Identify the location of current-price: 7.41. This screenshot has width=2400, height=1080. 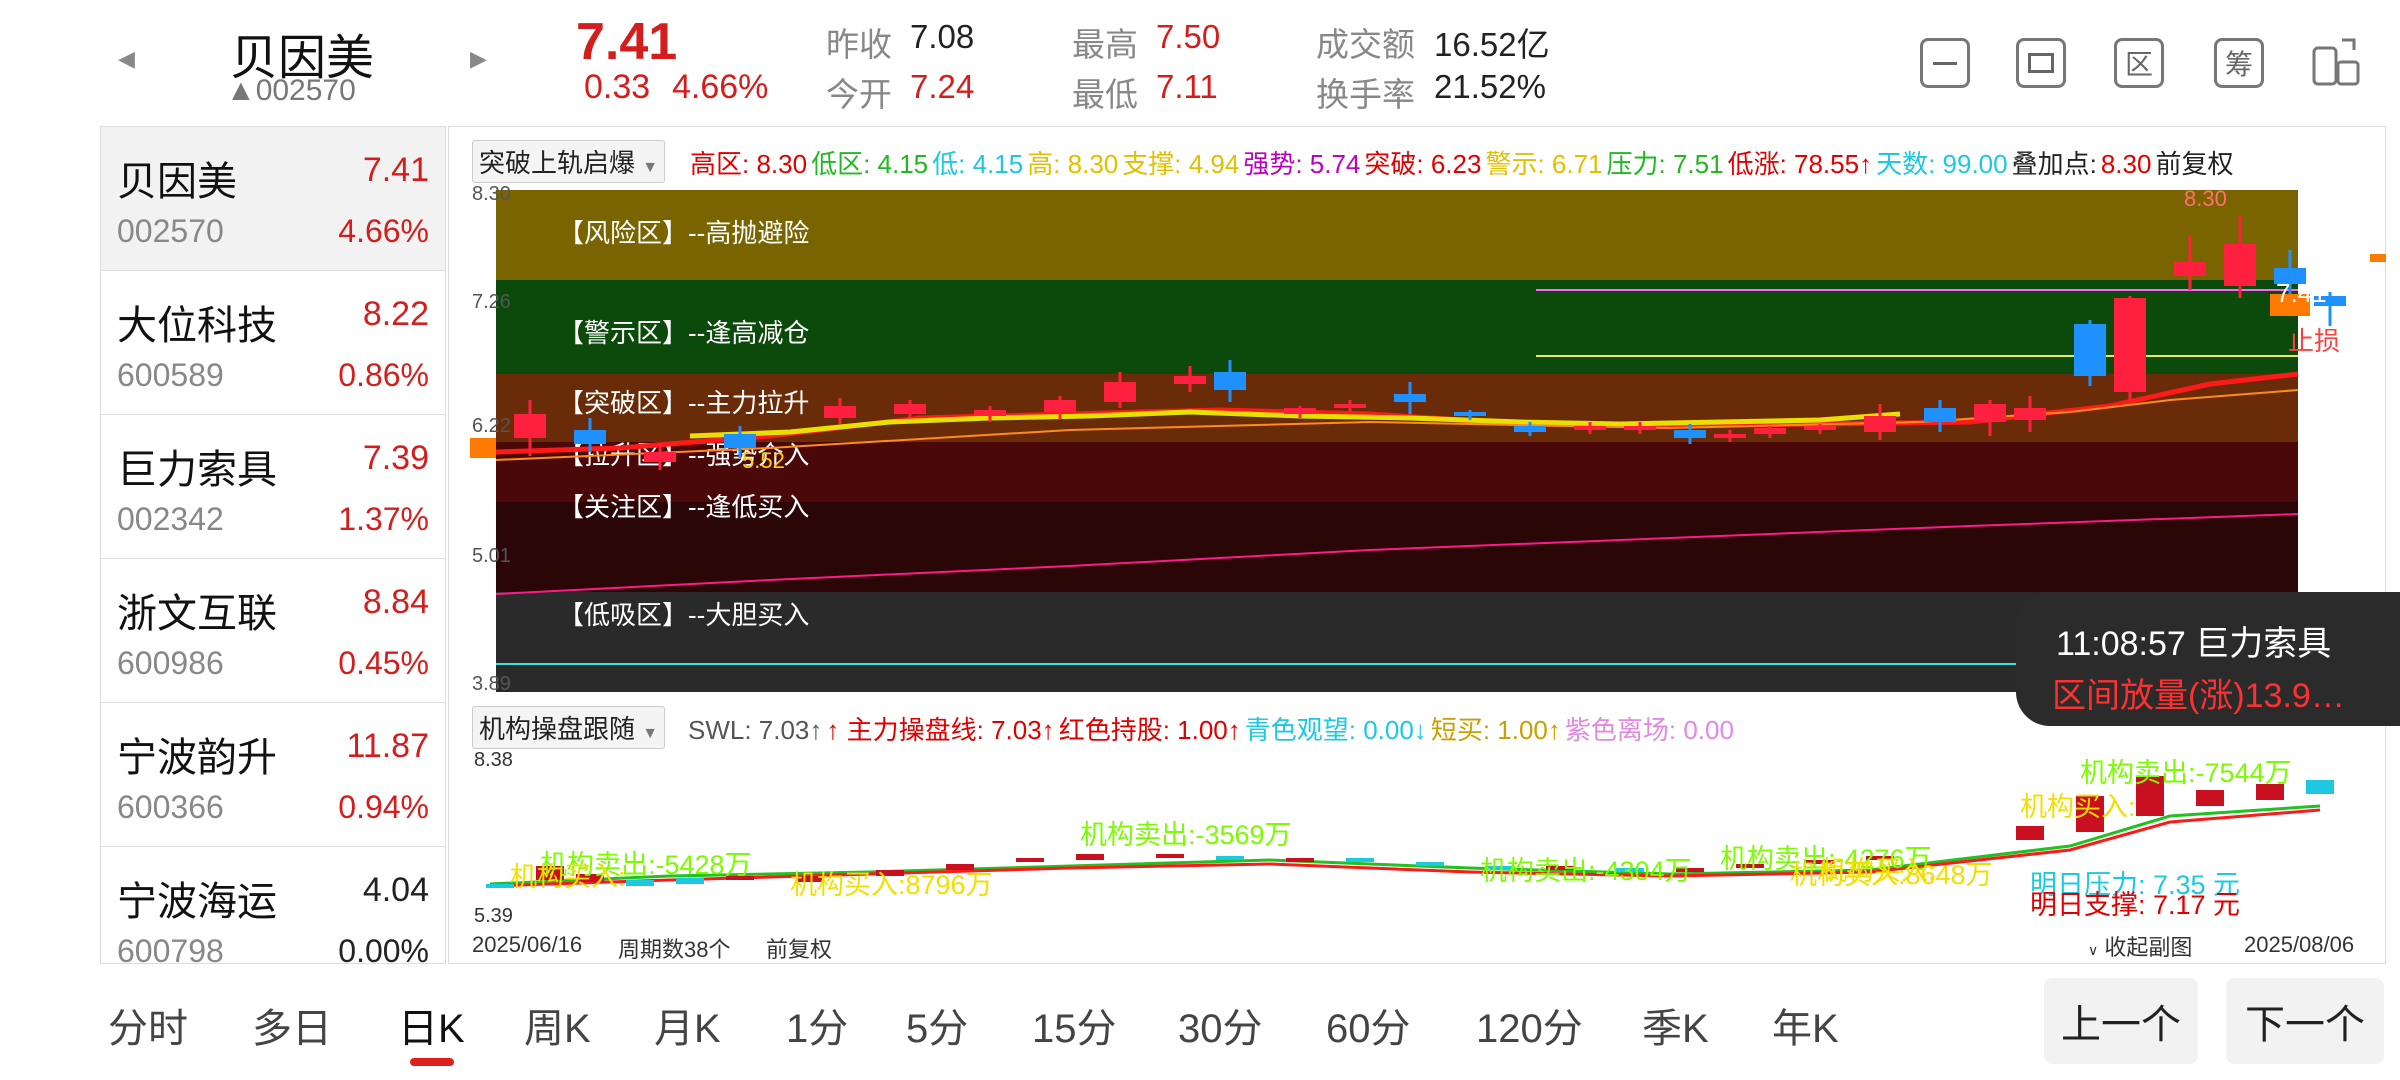
(627, 42).